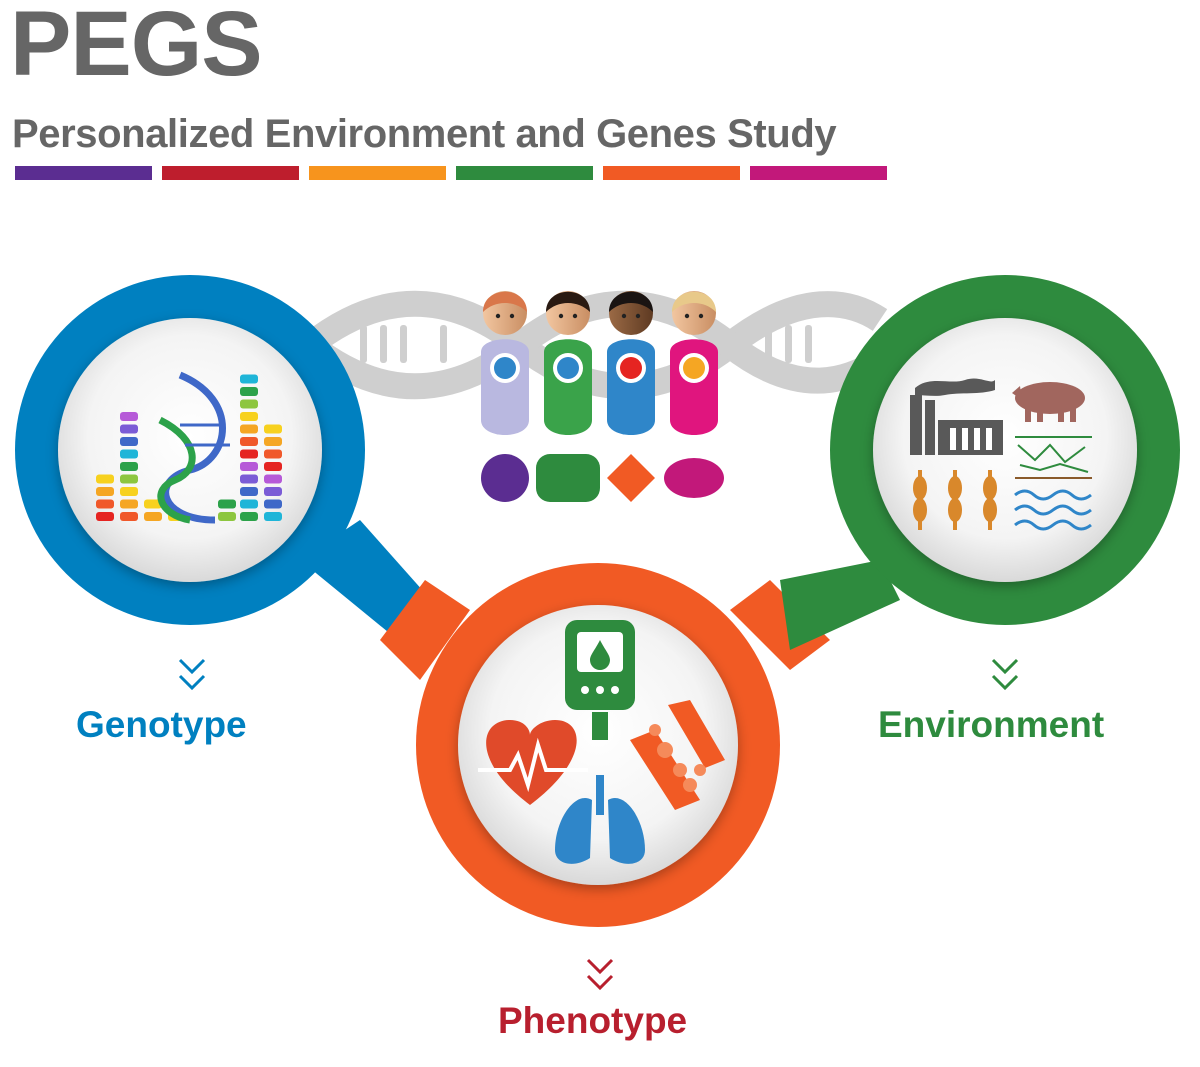  Describe the element at coordinates (840, 605) in the screenshot. I see `connector-environment` at that location.